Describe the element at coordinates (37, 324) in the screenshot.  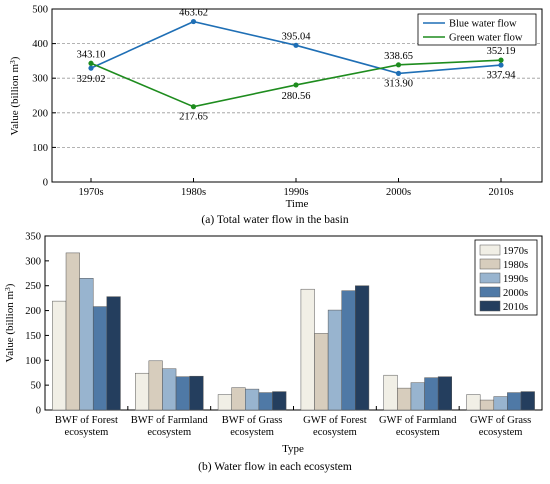
I see `chart-b-y-ticks: 0 50 100 150 200 250 300 350` at that location.